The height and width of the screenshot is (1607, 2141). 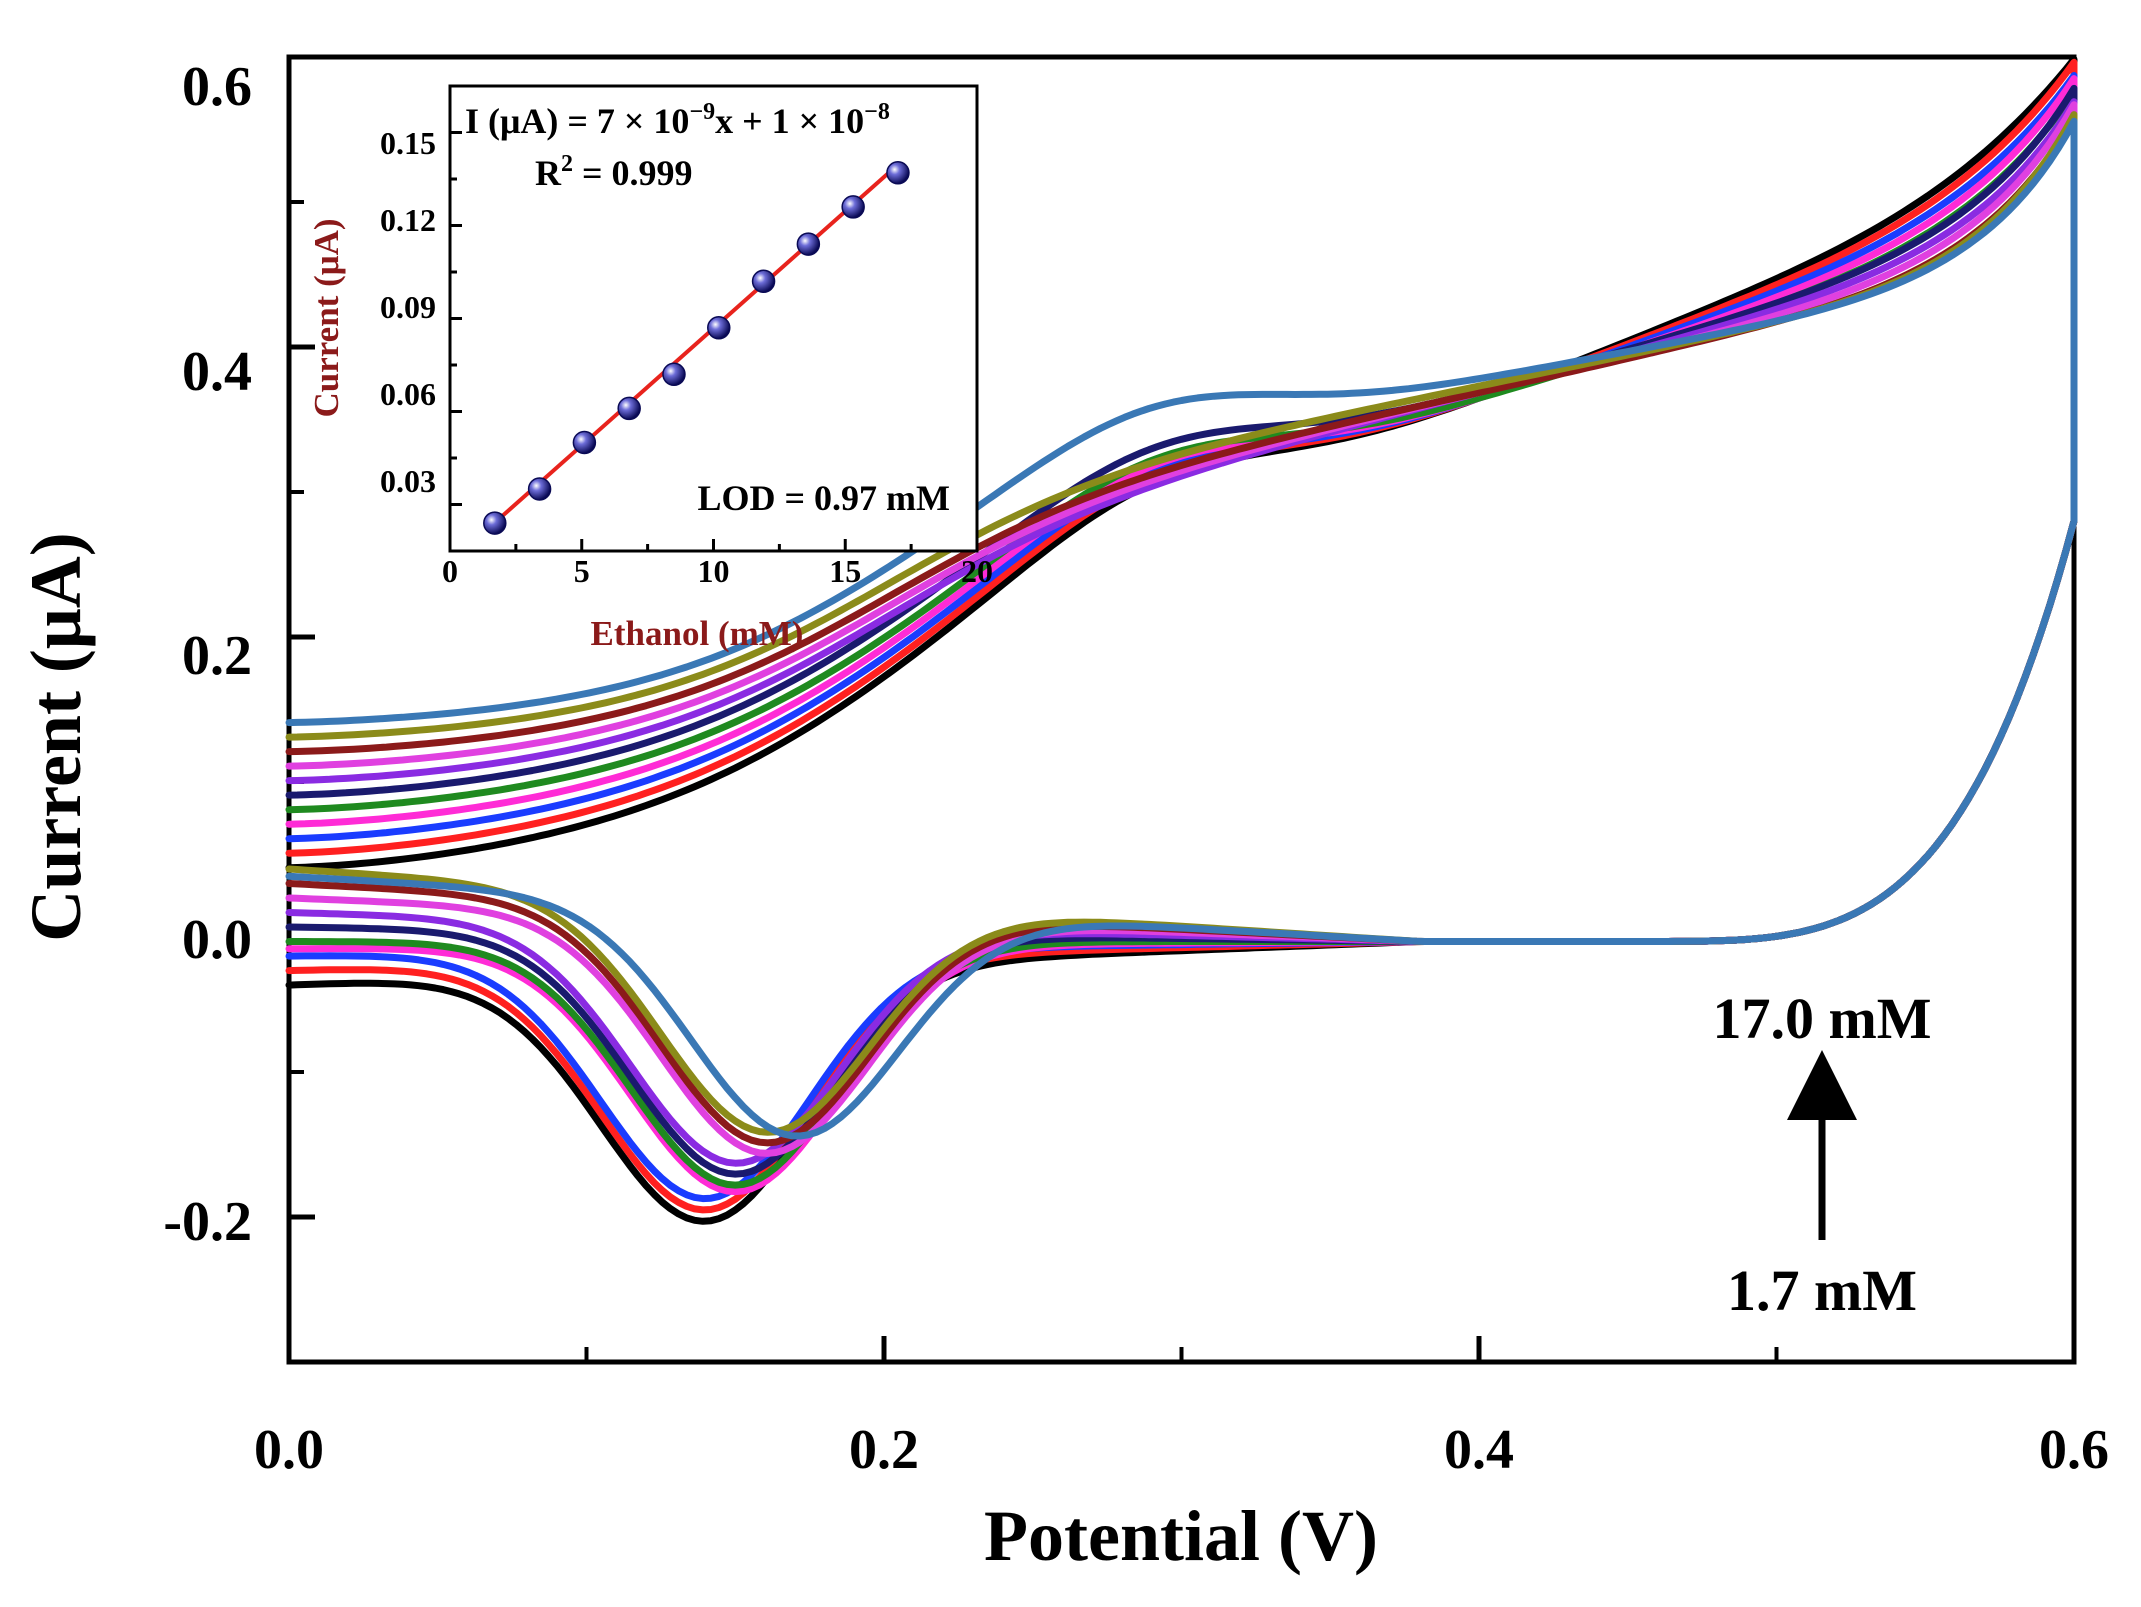 I want to click on inset-x-tick-label: 20, so click(x=977, y=571).